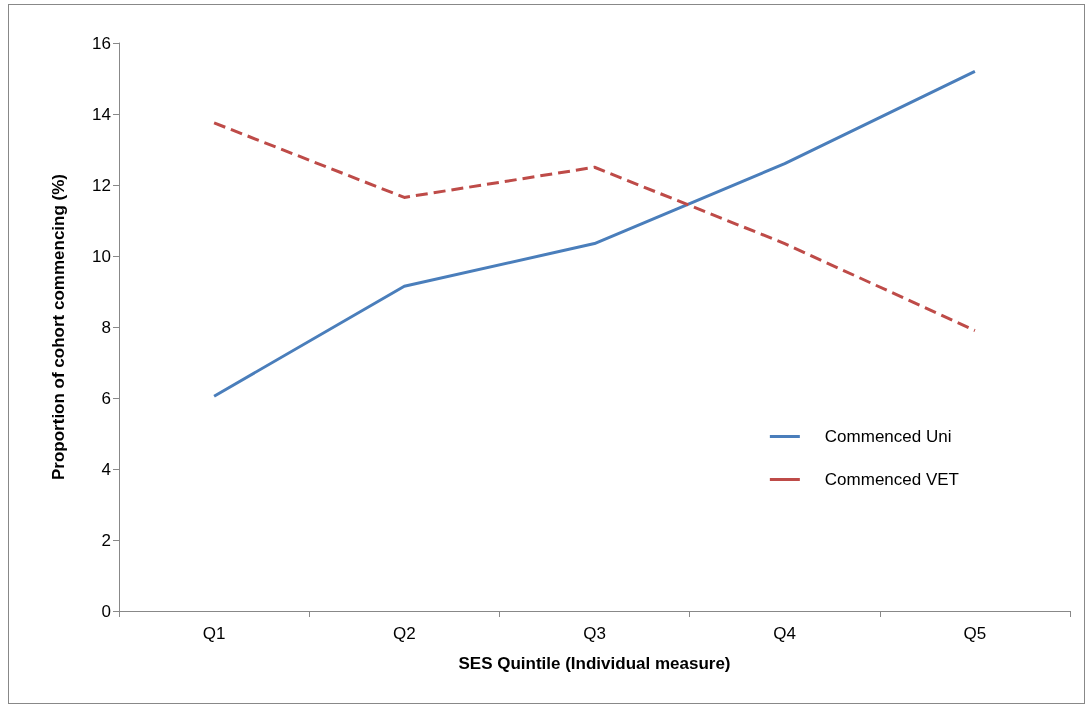 This screenshot has height=706, width=1087. Describe the element at coordinates (106, 327) in the screenshot. I see `y-tick-label: 8` at that location.